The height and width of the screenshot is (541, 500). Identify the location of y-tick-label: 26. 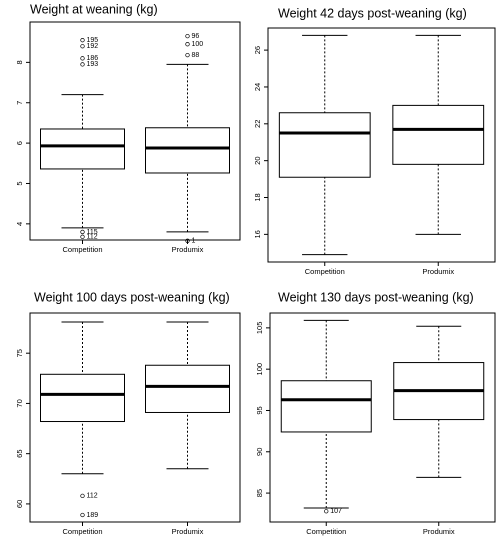
(257, 50).